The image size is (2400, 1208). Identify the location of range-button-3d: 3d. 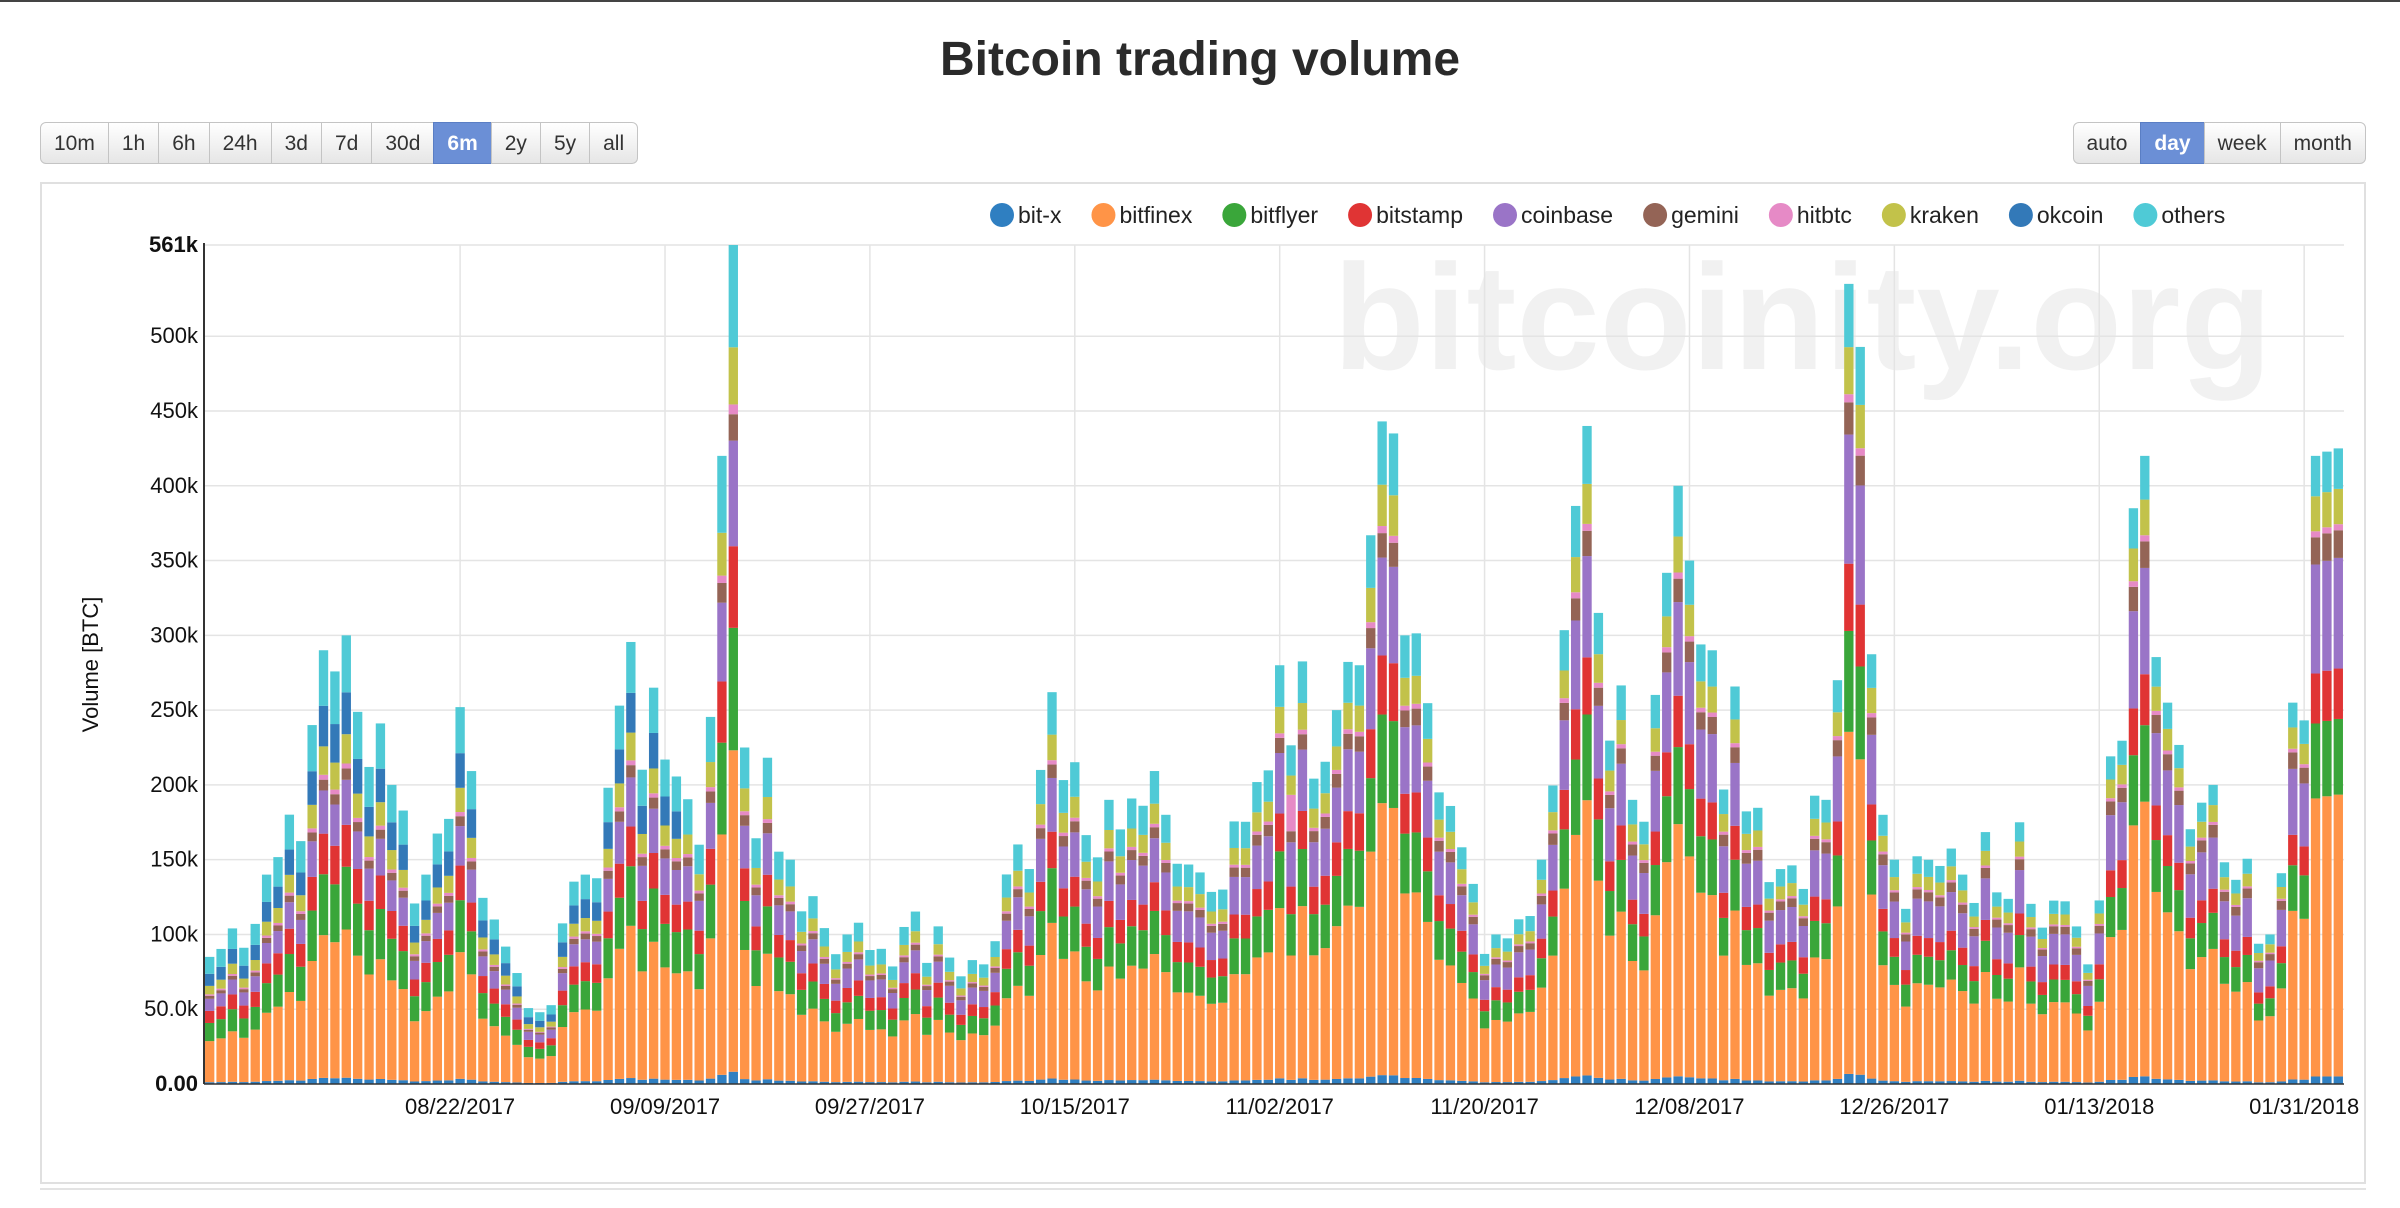
(296, 143).